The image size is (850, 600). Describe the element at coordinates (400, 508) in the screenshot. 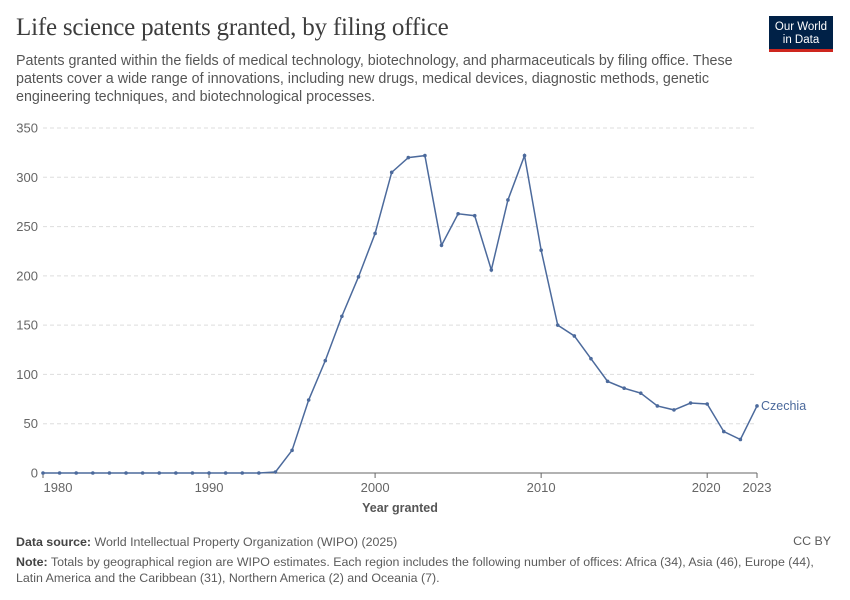

I see `x-axis-title: Year granted` at that location.